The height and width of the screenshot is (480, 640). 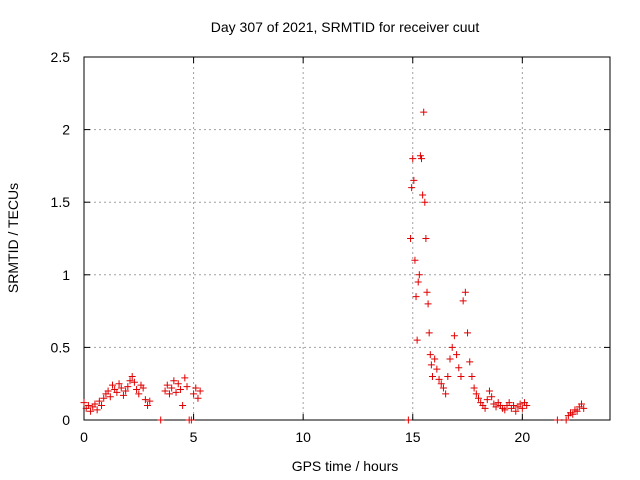 What do you see at coordinates (66, 420) in the screenshot?
I see `y-tick-label: 0` at bounding box center [66, 420].